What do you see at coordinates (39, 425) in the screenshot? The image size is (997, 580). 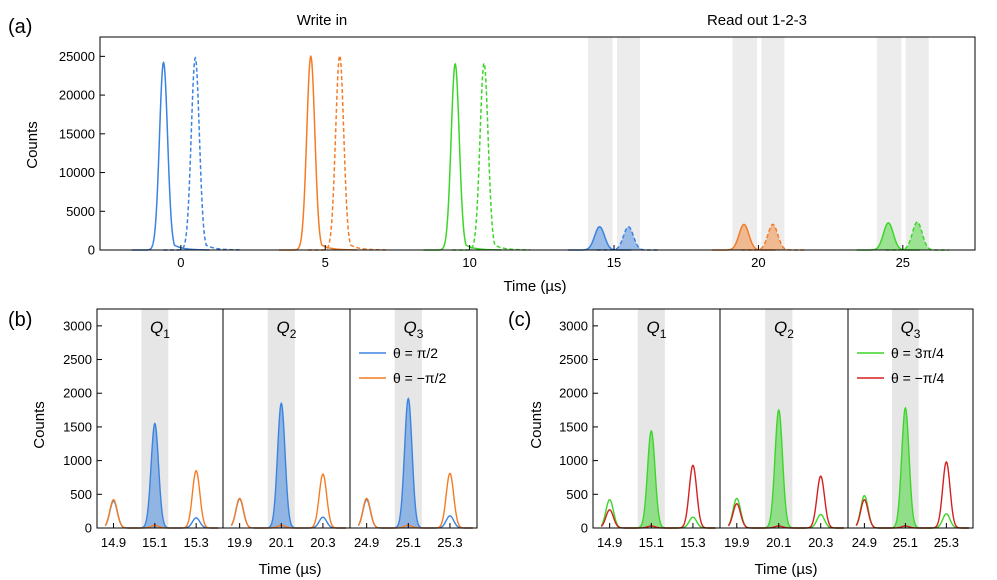 I see `panel-b-ylabel: Counts` at bounding box center [39, 425].